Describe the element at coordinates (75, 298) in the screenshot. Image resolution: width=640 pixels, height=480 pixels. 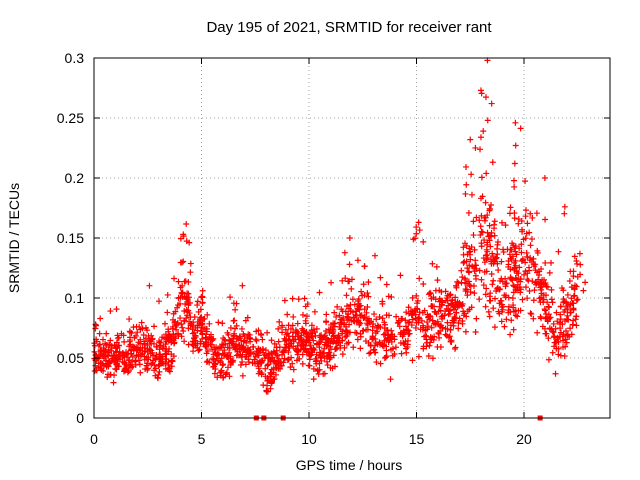
I see `y-tick-label: 0.1` at that location.